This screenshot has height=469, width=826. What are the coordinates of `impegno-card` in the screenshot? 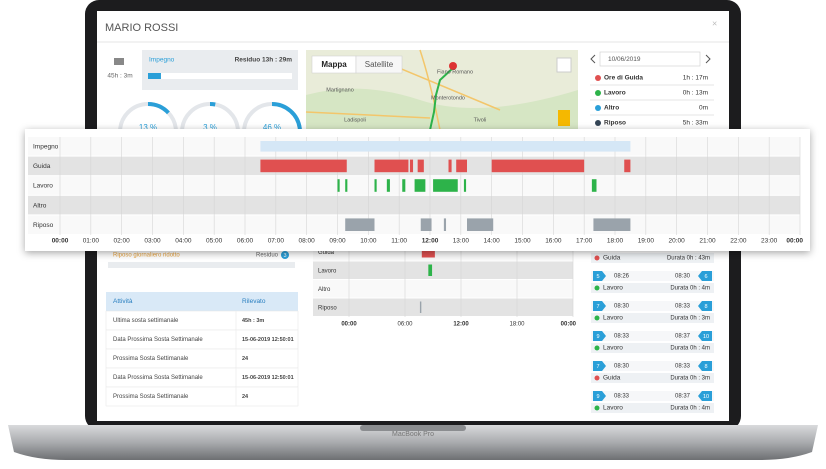 It's located at (220, 70).